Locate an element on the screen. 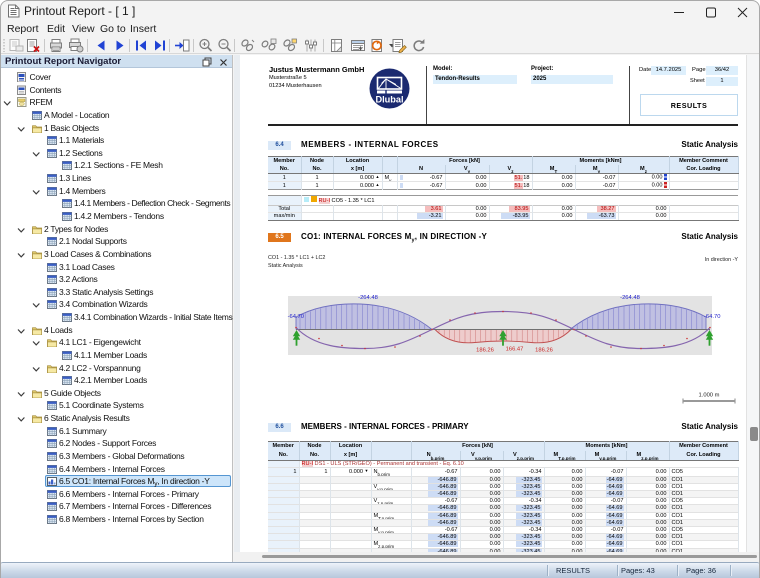 This screenshot has height=578, width=760. svg-text: 1.000 m is located at coordinates (709, 396).